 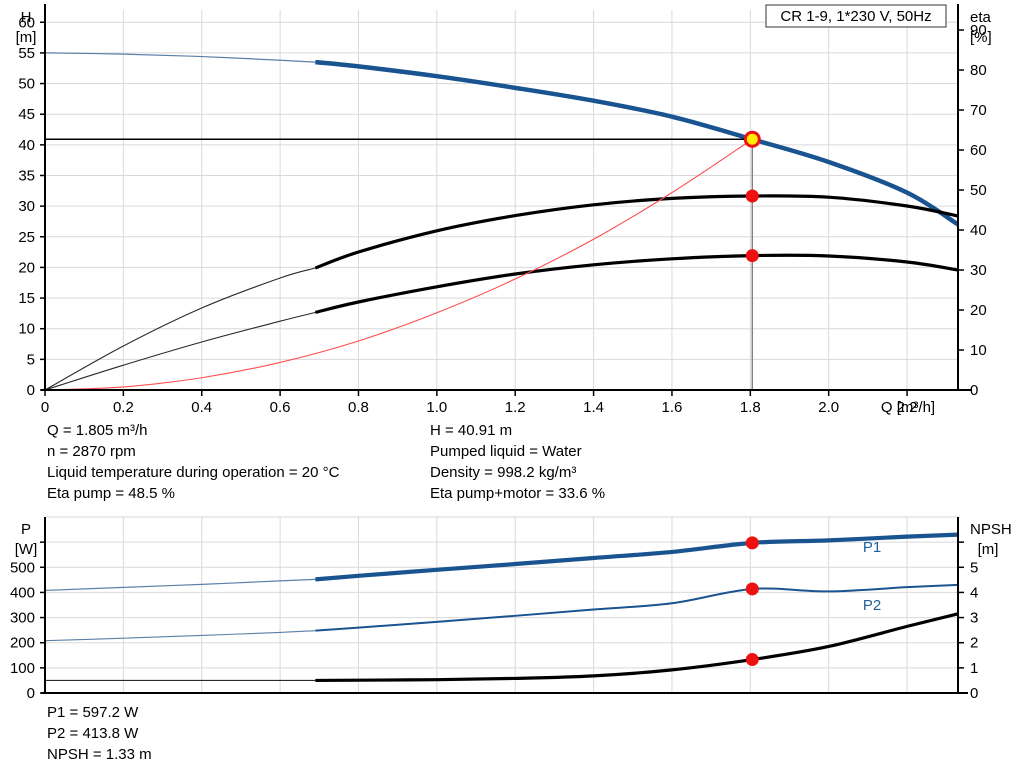 What do you see at coordinates (978, 310) in the screenshot?
I see `y2-tick-label: 20` at bounding box center [978, 310].